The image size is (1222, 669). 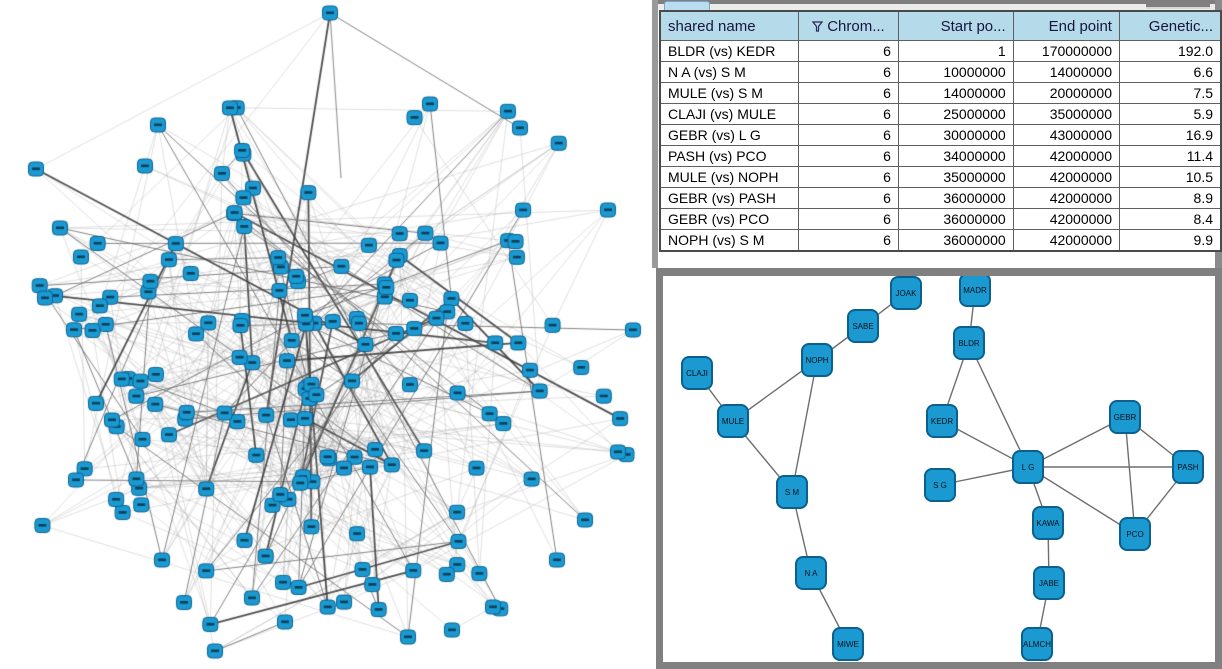 I want to click on table-row: GEBR (vs) PCO 6 36000000 42000000 8.4, so click(x=940, y=219).